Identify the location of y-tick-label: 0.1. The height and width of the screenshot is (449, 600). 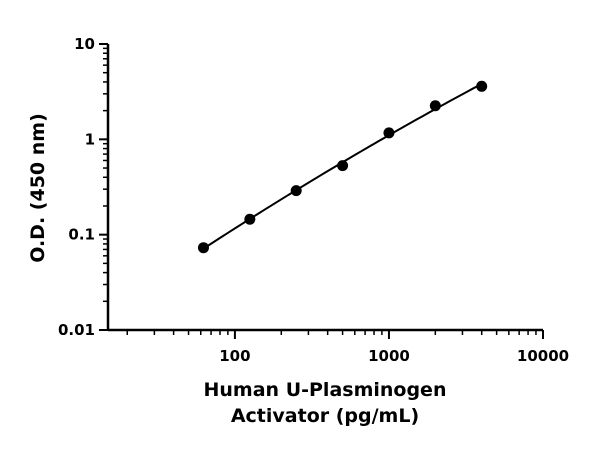
(81, 235).